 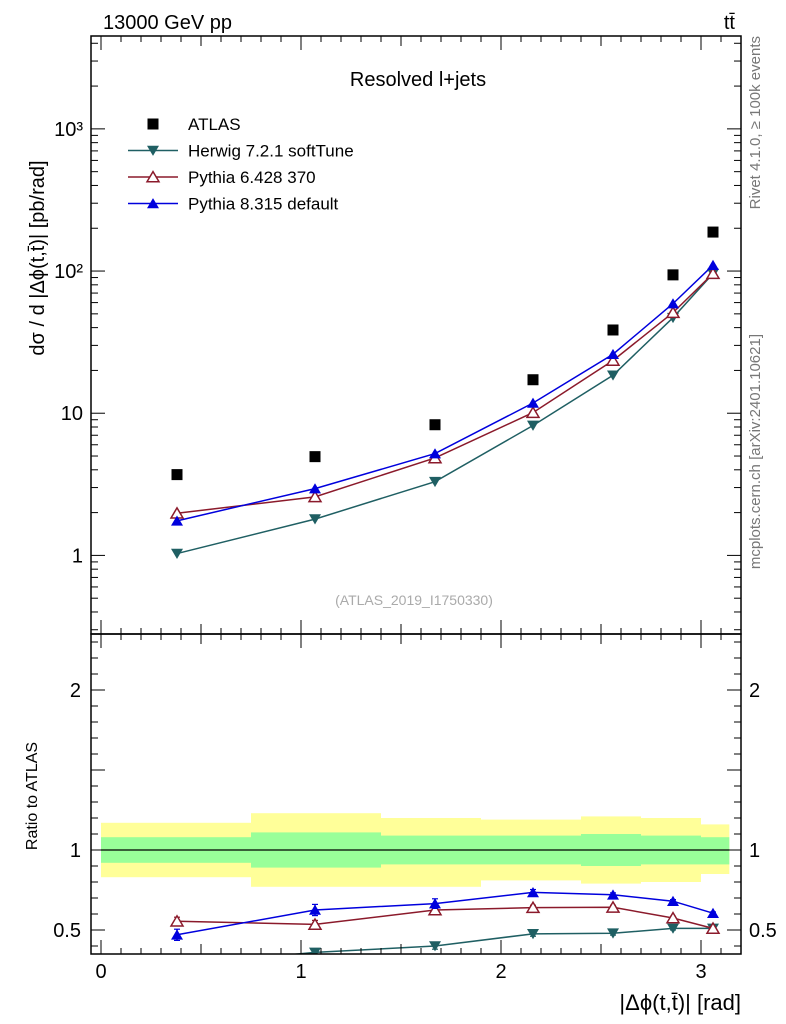 I want to click on ratio-y-tick-label-right: 1, so click(x=754, y=851).